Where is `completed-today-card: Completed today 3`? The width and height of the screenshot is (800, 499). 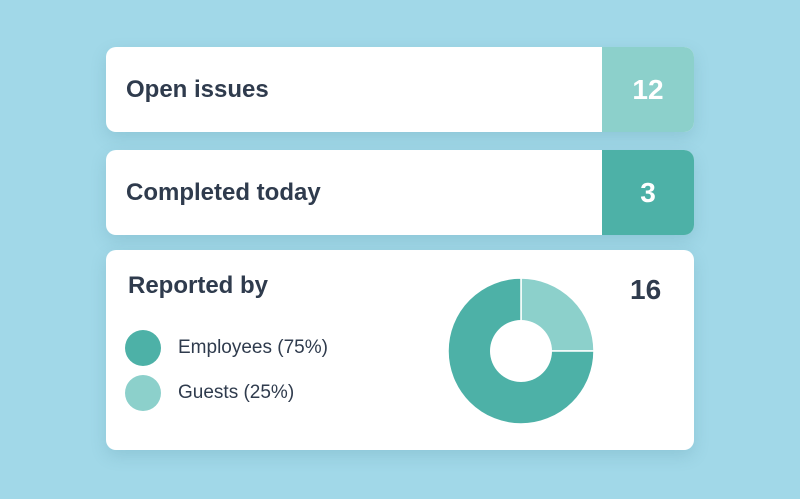
completed-today-card: Completed today 3 is located at coordinates (400, 192).